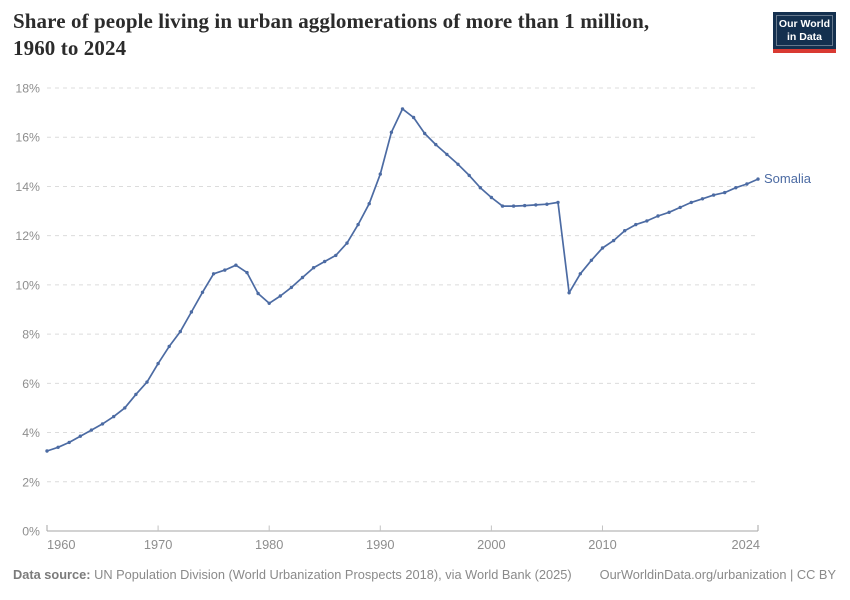  I want to click on chart-title-line2: 1960 to 2024, so click(70, 48).